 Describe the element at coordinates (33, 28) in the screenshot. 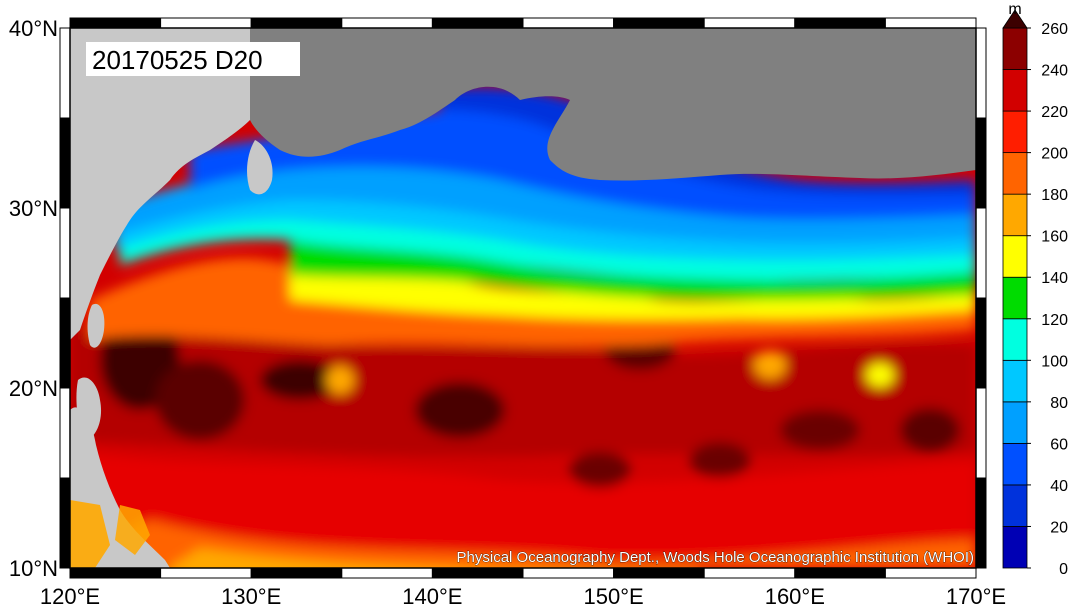

I see `lat-tick-label: 40°N` at that location.